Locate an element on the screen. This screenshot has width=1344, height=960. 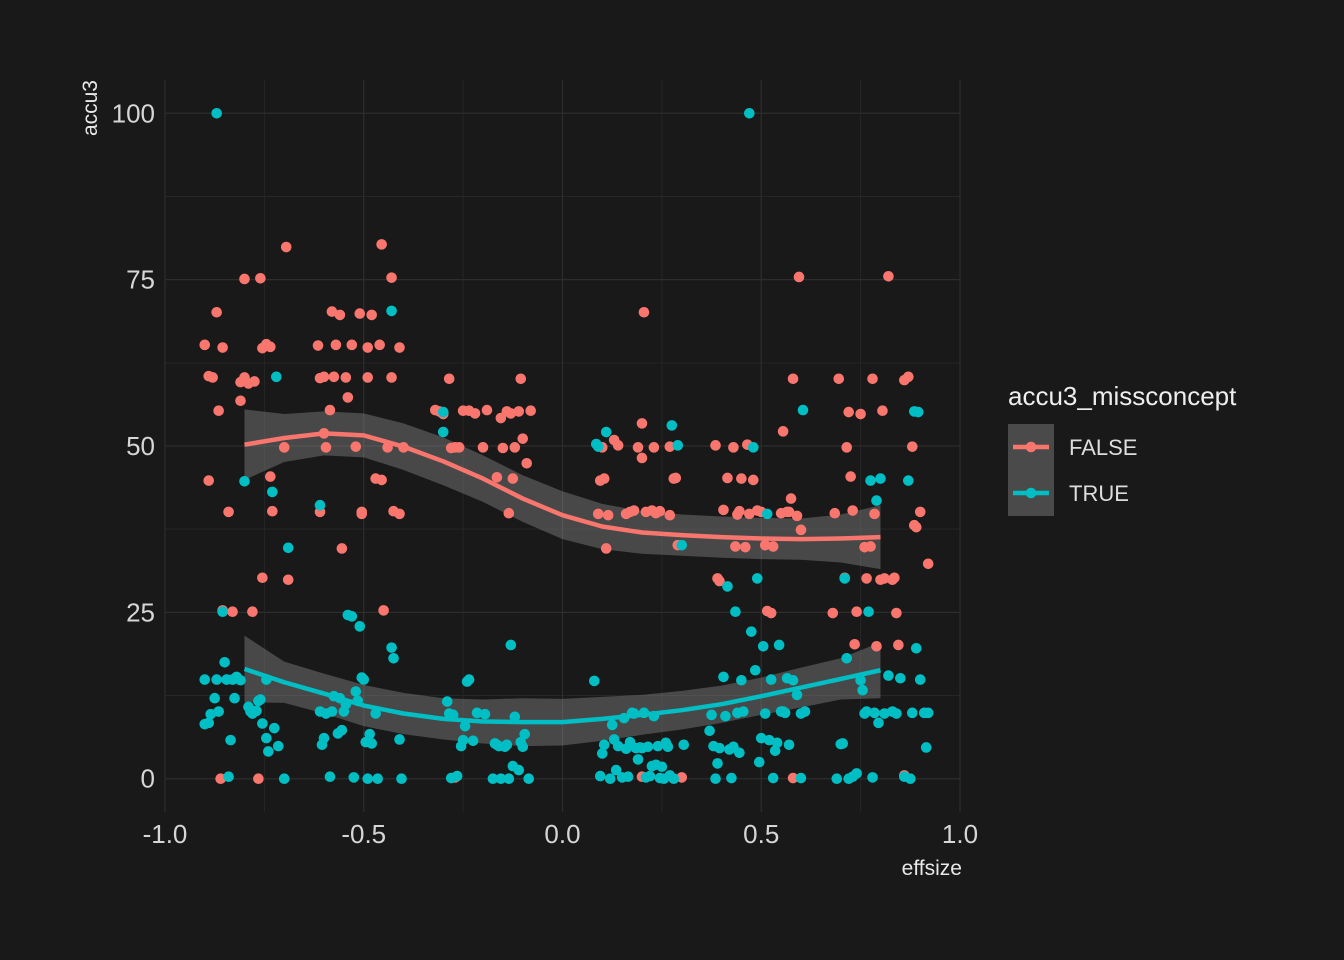
legend-label: TRUE is located at coordinates (1099, 493).